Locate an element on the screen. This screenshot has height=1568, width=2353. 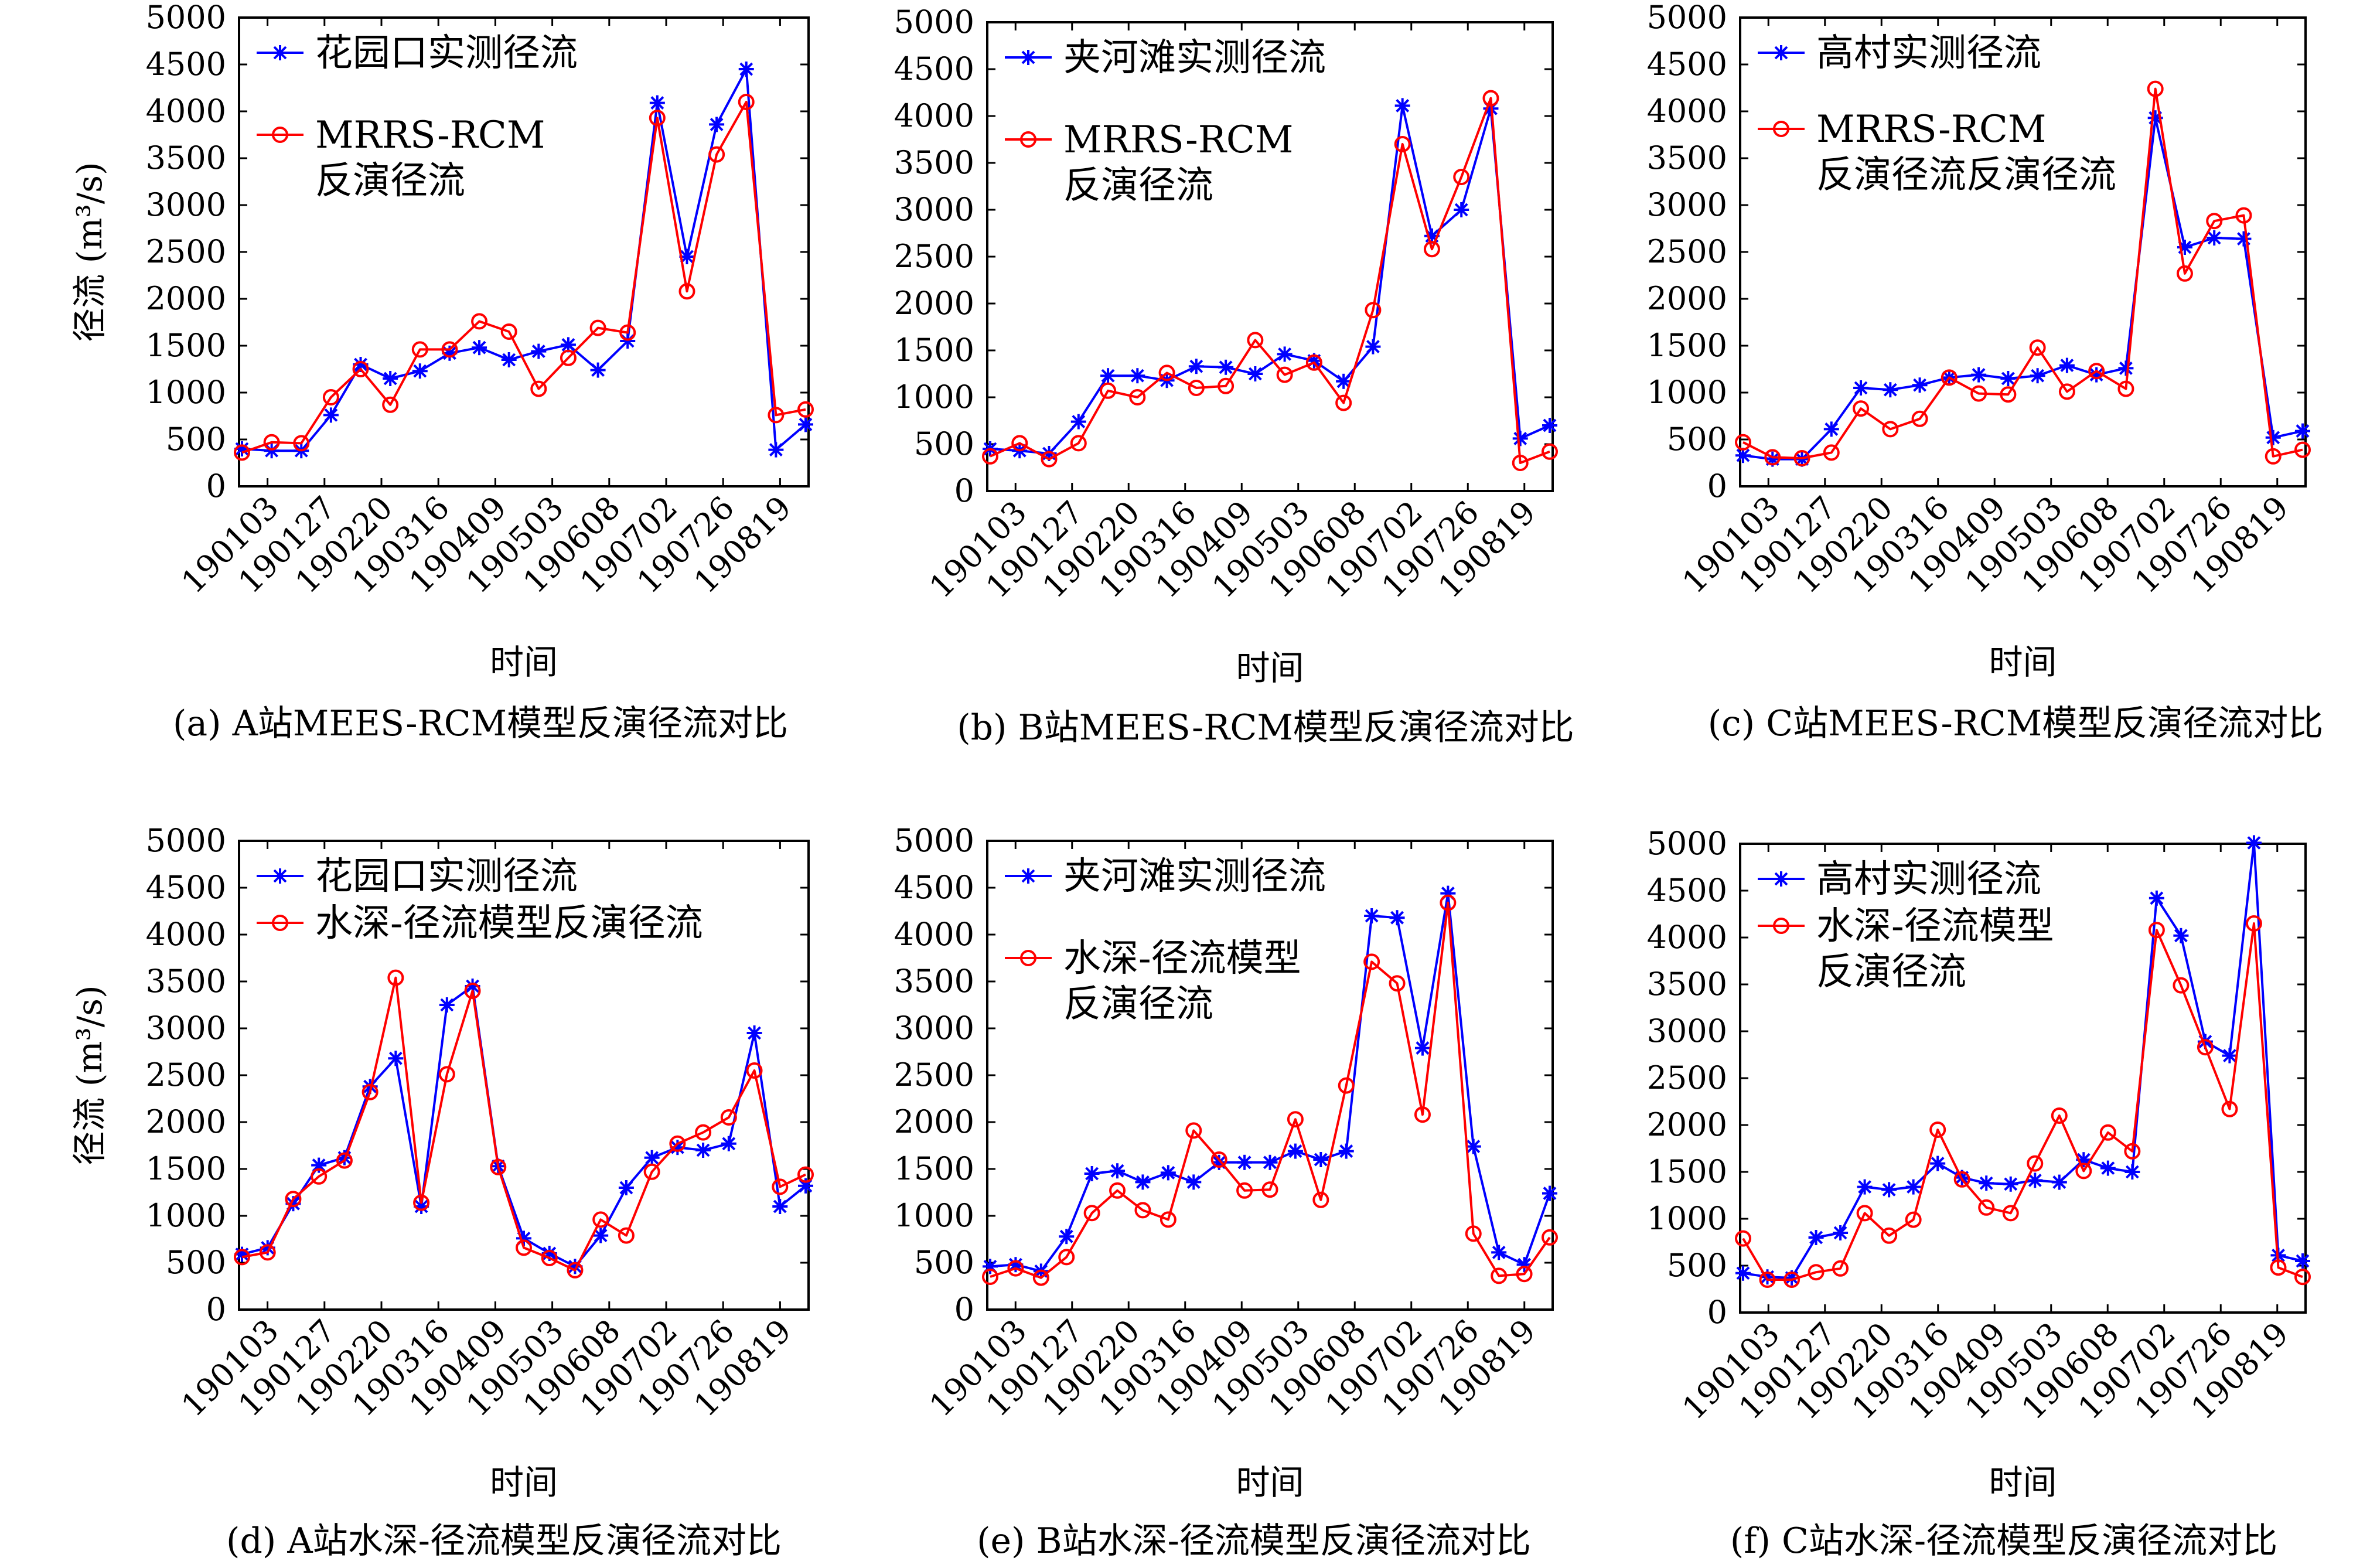
y-tick-label: 1500 is located at coordinates (934, 1168).